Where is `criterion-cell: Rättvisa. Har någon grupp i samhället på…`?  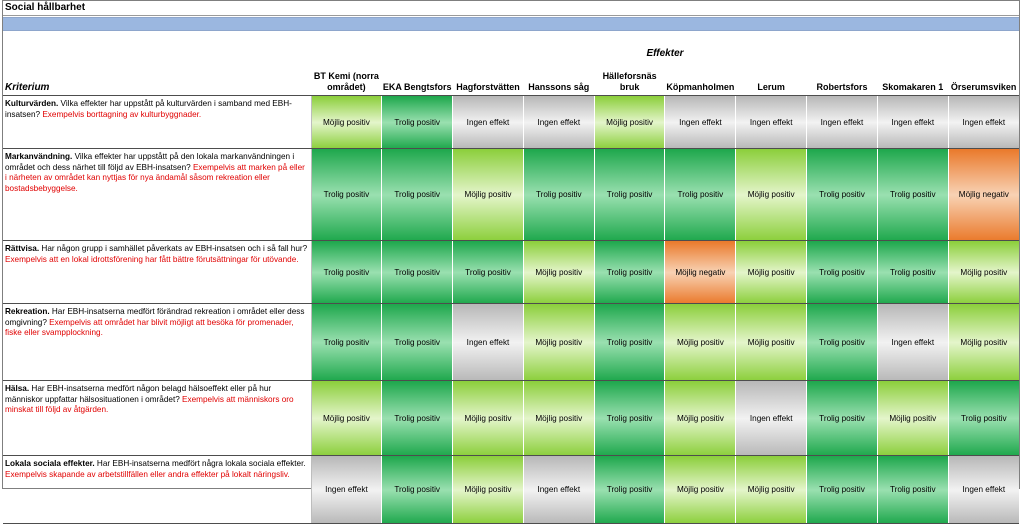
criterion-cell: Rättvisa. Har någon grupp i samhället på… is located at coordinates (157, 272).